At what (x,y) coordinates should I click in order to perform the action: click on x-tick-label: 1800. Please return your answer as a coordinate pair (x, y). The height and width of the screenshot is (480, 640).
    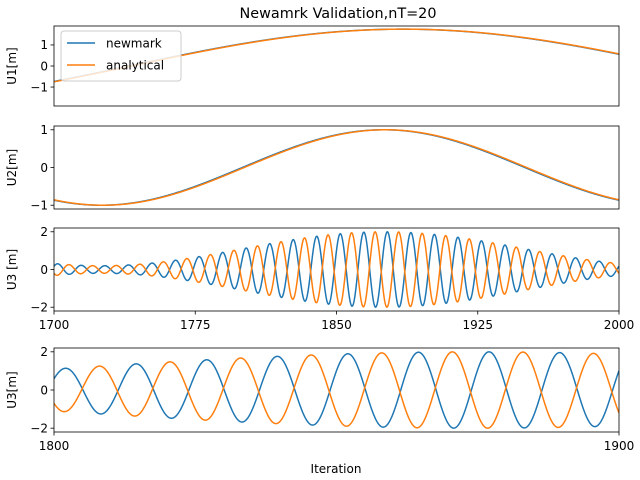
    Looking at the image, I should click on (54, 446).